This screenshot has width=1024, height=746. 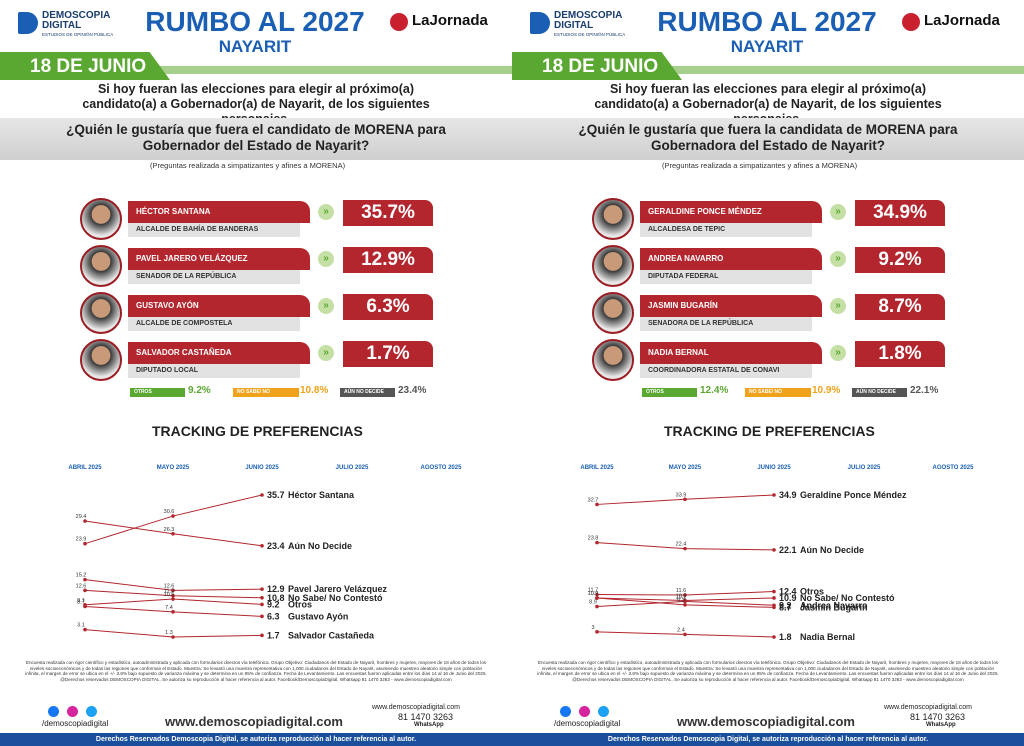 What do you see at coordinates (900, 213) in the screenshot?
I see `value-box: 34.9%` at bounding box center [900, 213].